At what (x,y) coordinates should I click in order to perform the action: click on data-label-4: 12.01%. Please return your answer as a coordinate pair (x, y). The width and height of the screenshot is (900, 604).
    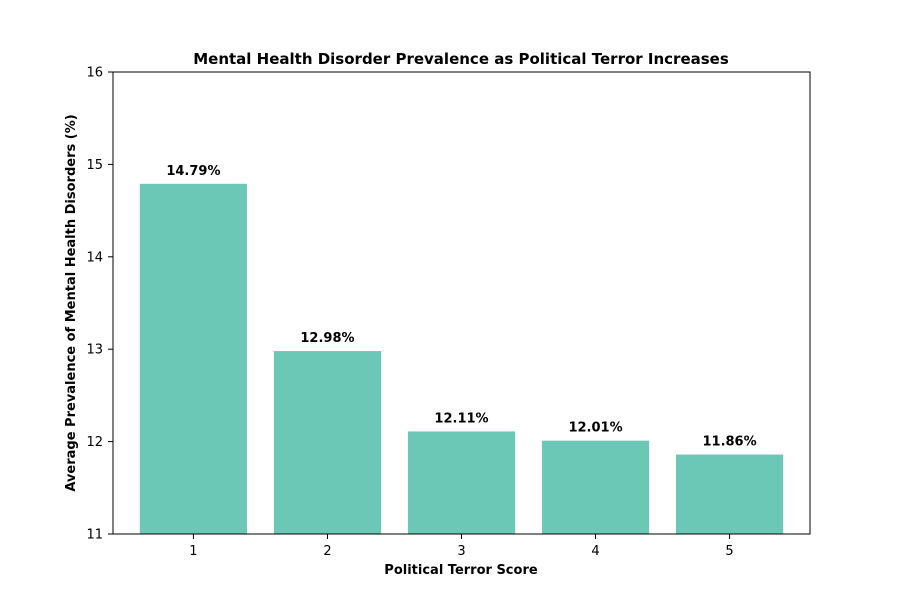
    Looking at the image, I should click on (595, 428).